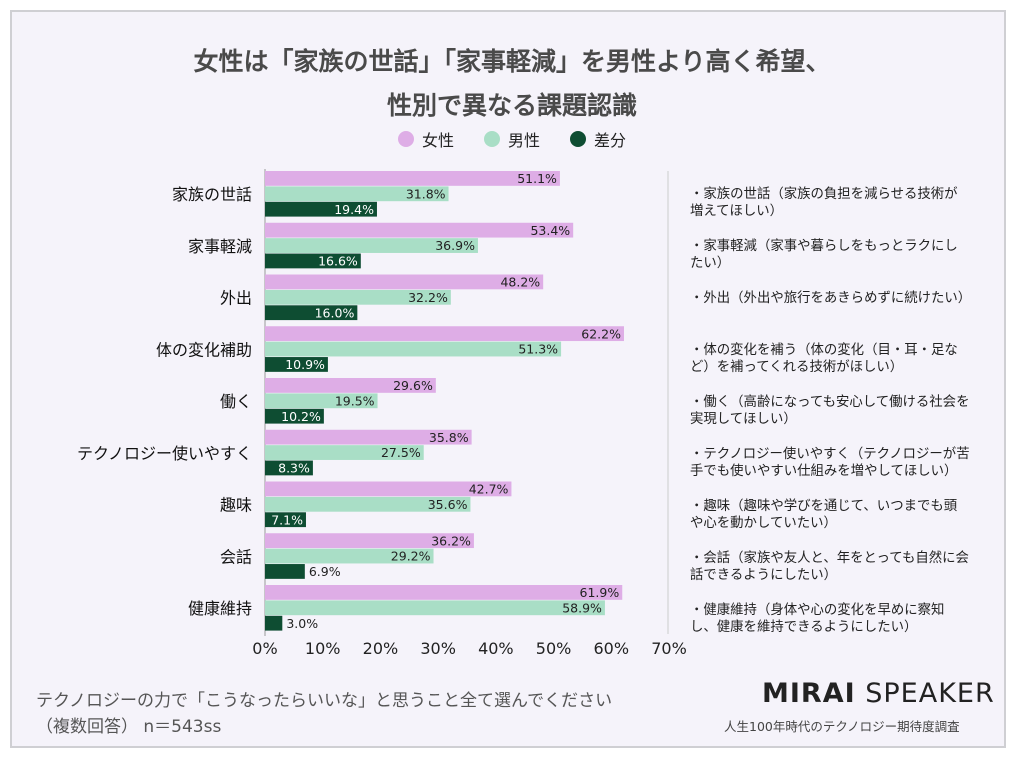  I want to click on data-label: 29.2%, so click(411, 556).